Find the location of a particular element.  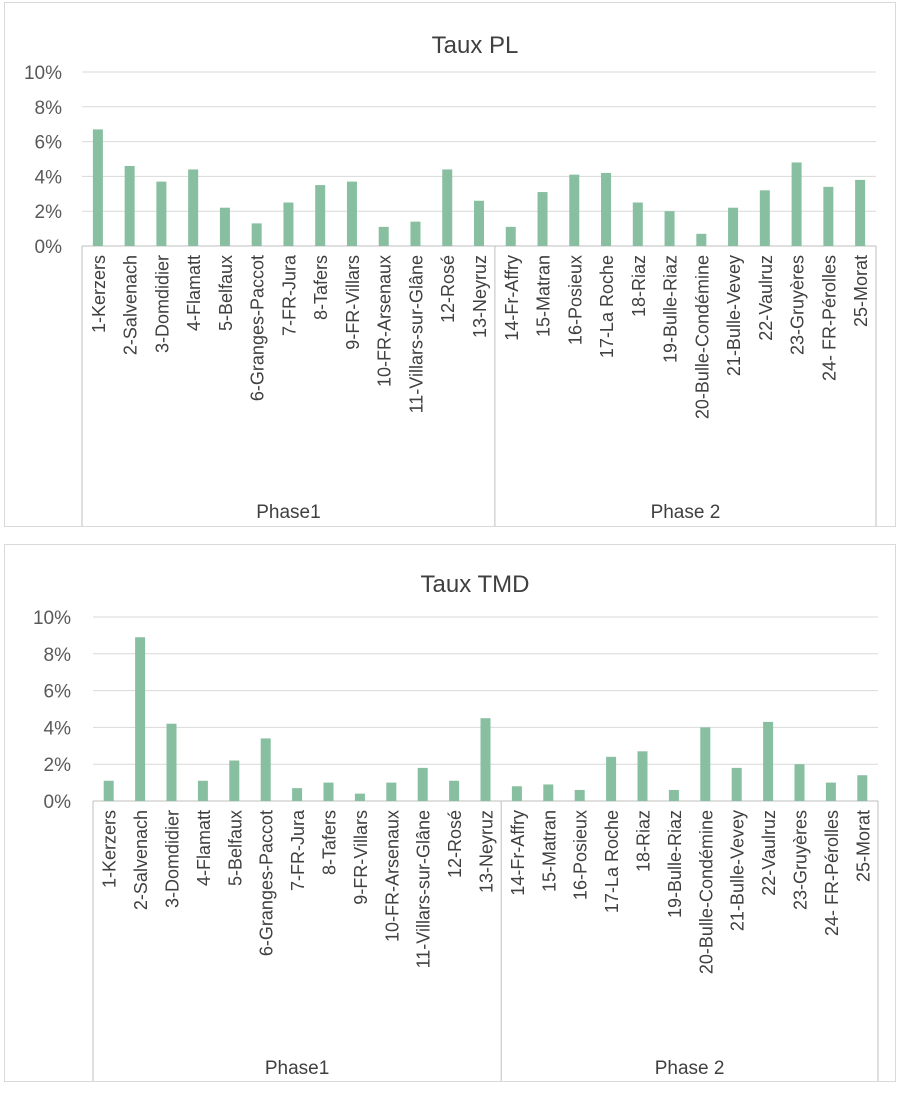

category-label: 12-Rosé is located at coordinates (455, 844).